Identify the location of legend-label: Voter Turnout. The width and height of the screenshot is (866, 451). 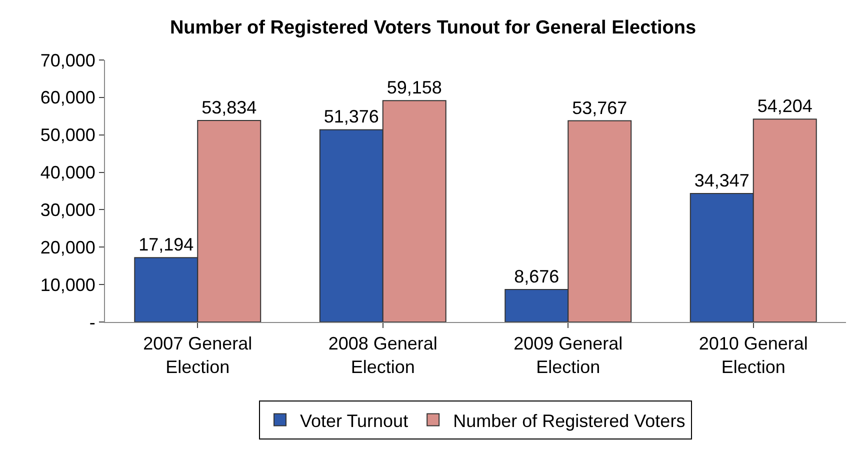
(354, 420).